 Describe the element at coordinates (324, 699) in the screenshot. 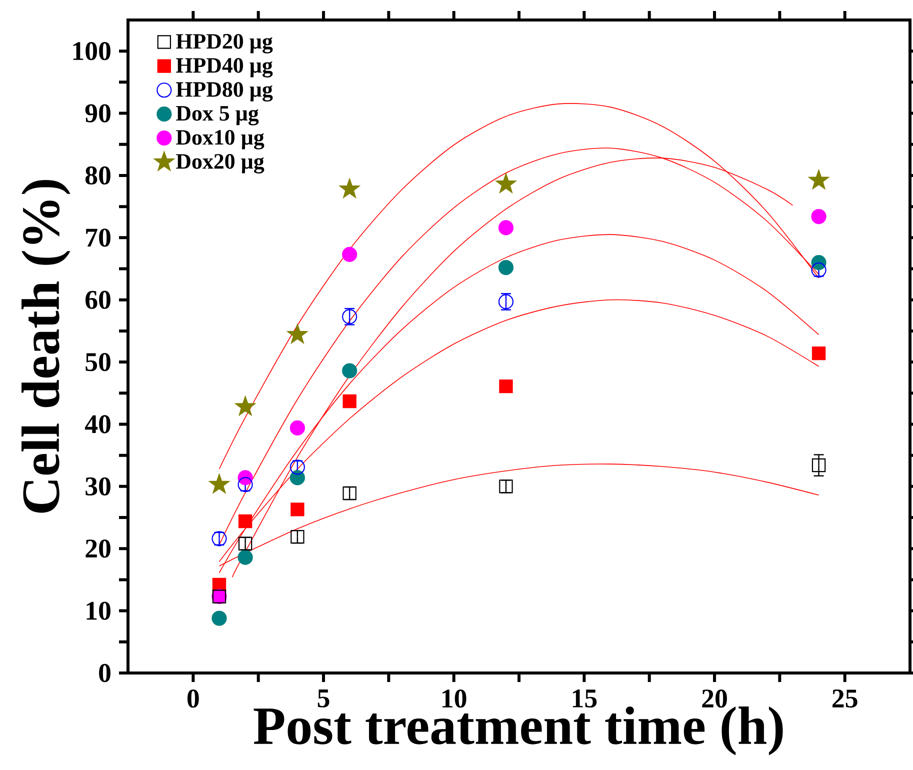

I see `x-tick-label: 5` at that location.